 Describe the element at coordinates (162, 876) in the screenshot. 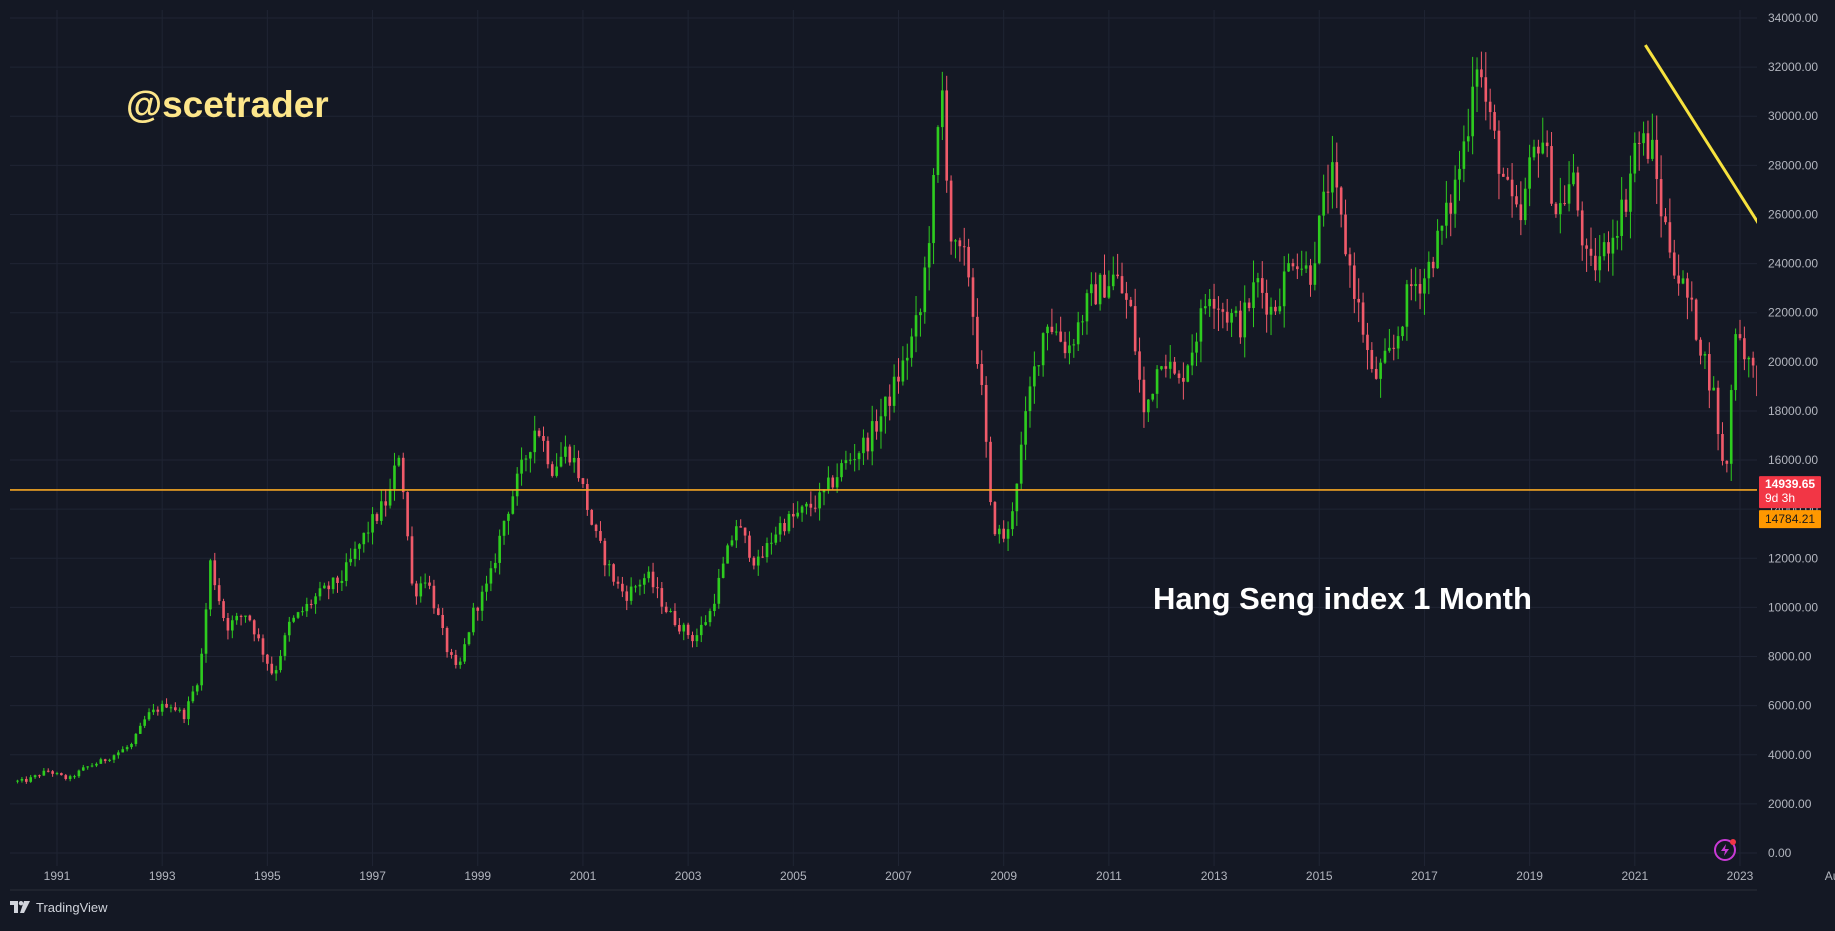

I see `time-axis-label: 1993` at that location.